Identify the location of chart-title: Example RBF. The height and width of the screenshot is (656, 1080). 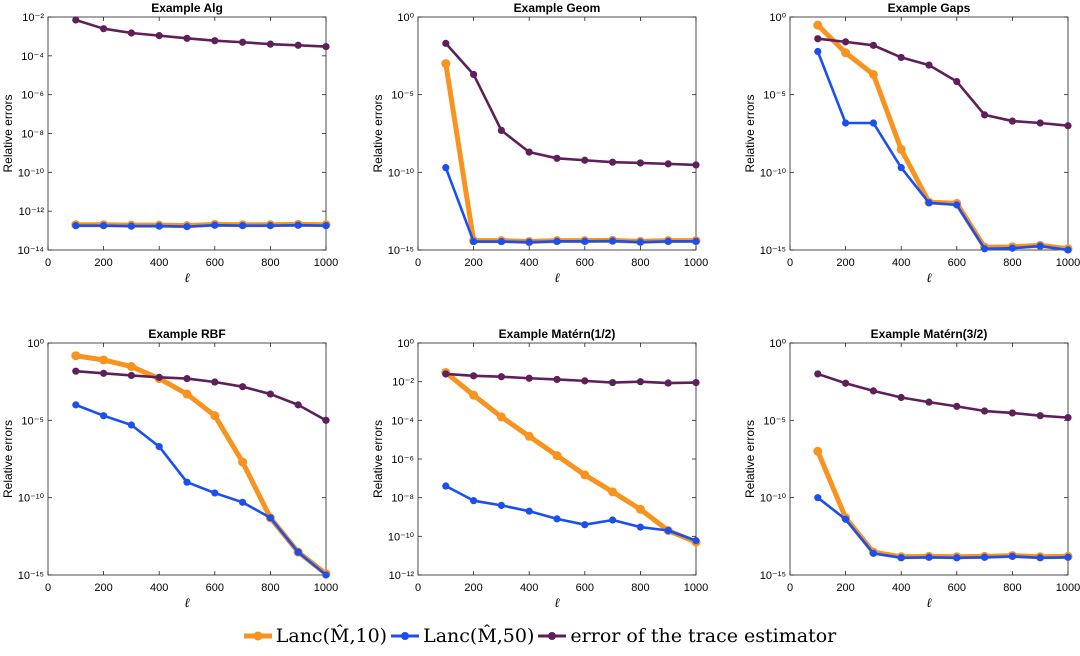
(186, 334).